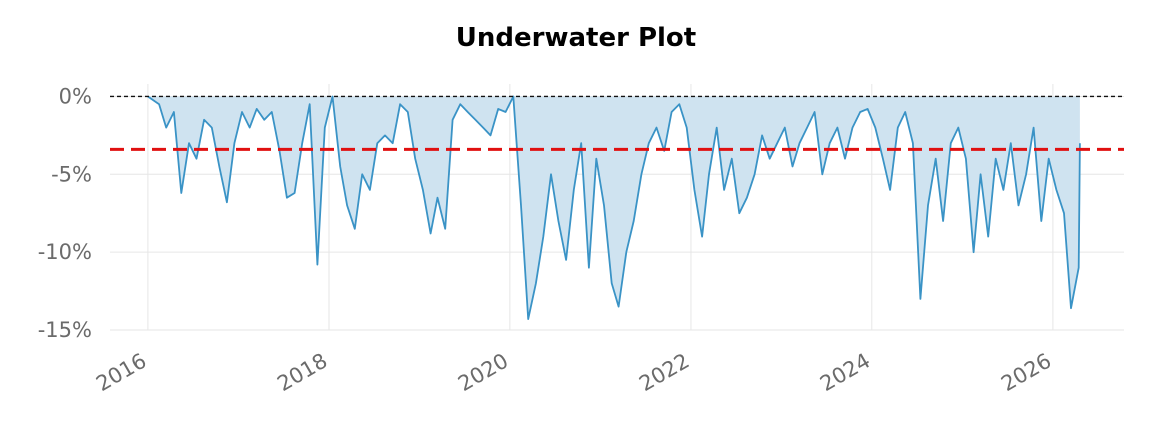 The image size is (1152, 432). Describe the element at coordinates (302, 373) in the screenshot. I see `x-tick-label: 2018` at that location.